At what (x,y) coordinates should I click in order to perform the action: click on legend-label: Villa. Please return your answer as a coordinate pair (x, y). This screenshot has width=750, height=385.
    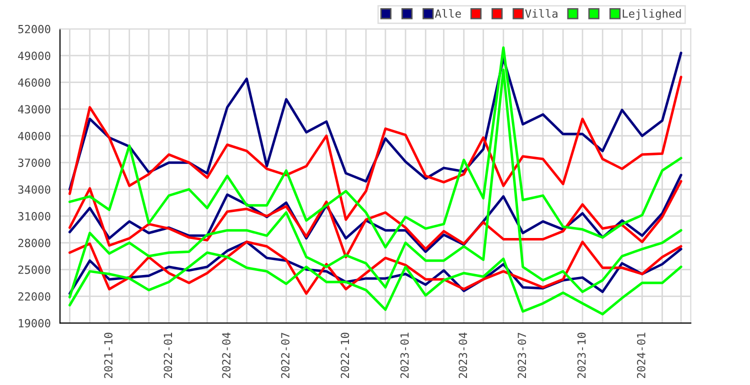
    Looking at the image, I should click on (541, 13).